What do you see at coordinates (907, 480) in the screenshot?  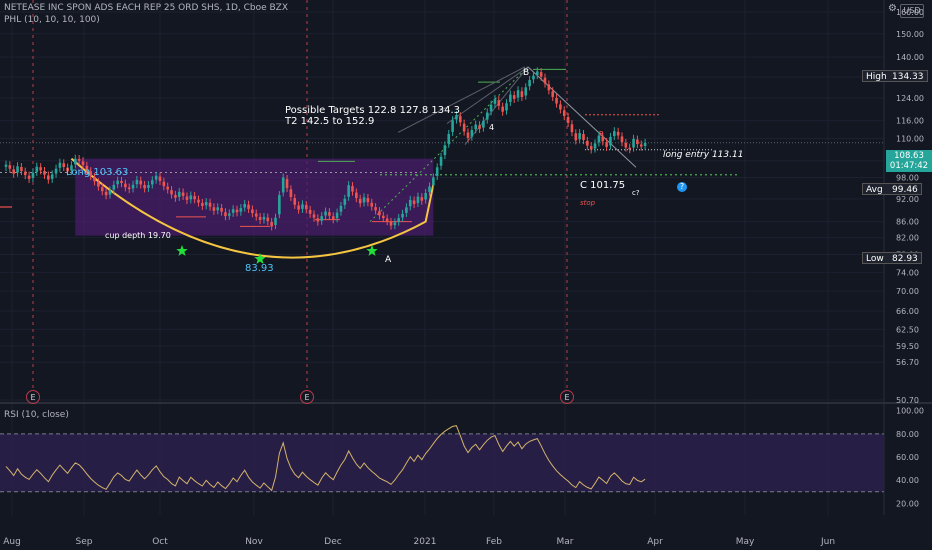 I see `rsi-tick-label: 40.00` at bounding box center [907, 480].